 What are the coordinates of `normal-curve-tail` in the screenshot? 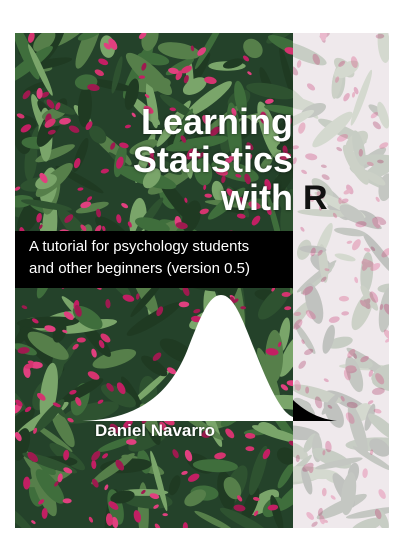 It's located at (315, 410).